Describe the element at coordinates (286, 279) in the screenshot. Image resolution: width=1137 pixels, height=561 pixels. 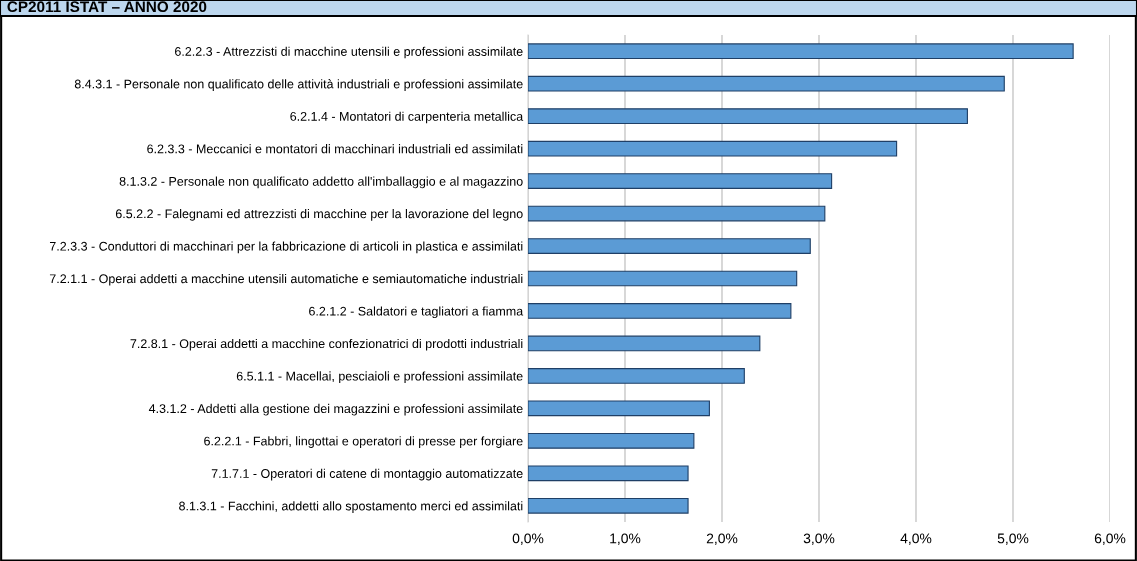
I see `y-tick-label: 7.2.1.1 - Operai addetti a macchine utensili automatiche e semiautomatiche industriali` at that location.